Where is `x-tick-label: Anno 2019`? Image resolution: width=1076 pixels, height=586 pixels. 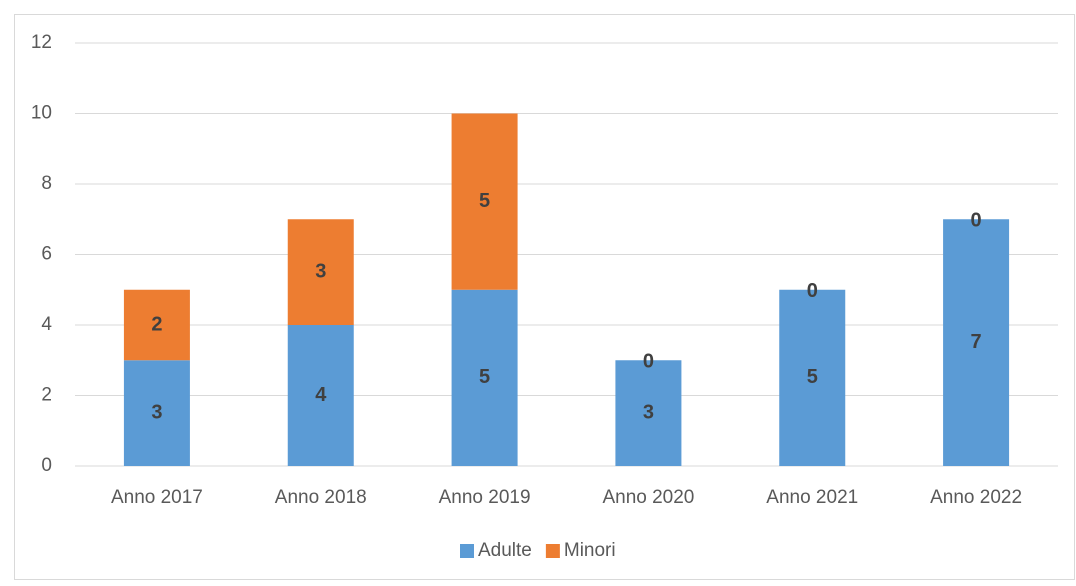
x-tick-label: Anno 2019 is located at coordinates (485, 497).